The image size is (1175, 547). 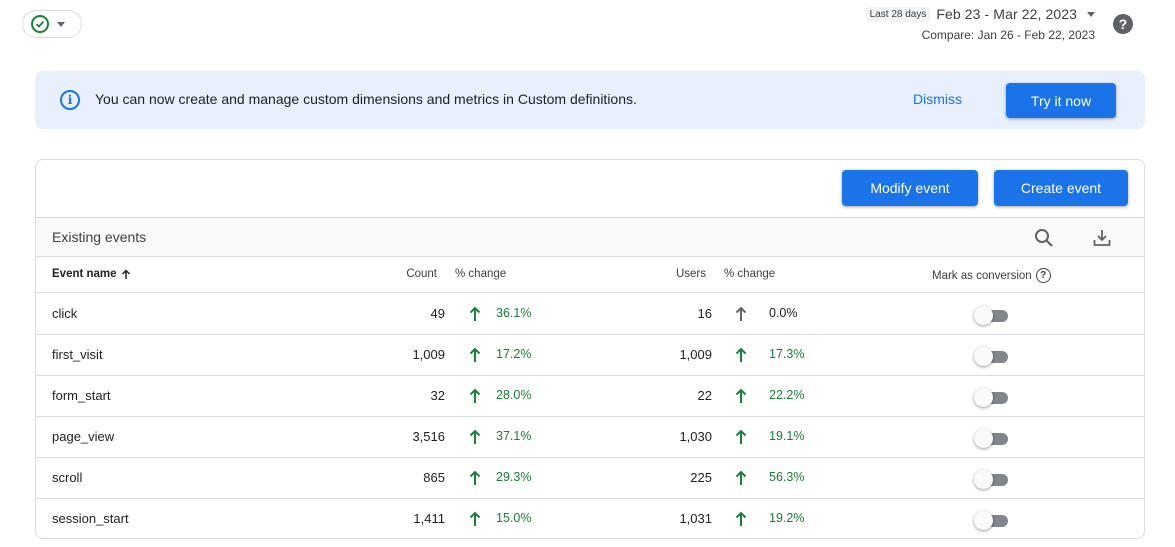 What do you see at coordinates (514, 518) in the screenshot?
I see `count-change-cell: 15.0%` at bounding box center [514, 518].